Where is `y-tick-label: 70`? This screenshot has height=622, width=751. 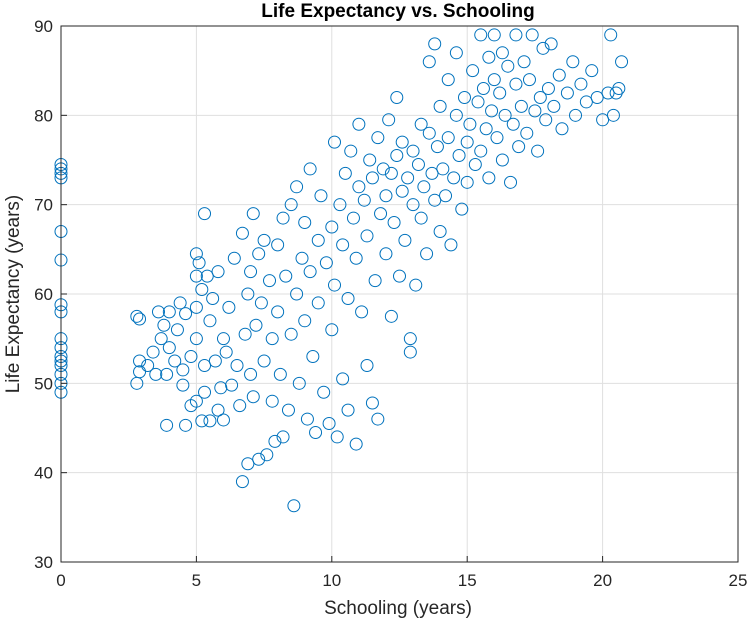
y-tick-label: 70 is located at coordinates (43, 205).